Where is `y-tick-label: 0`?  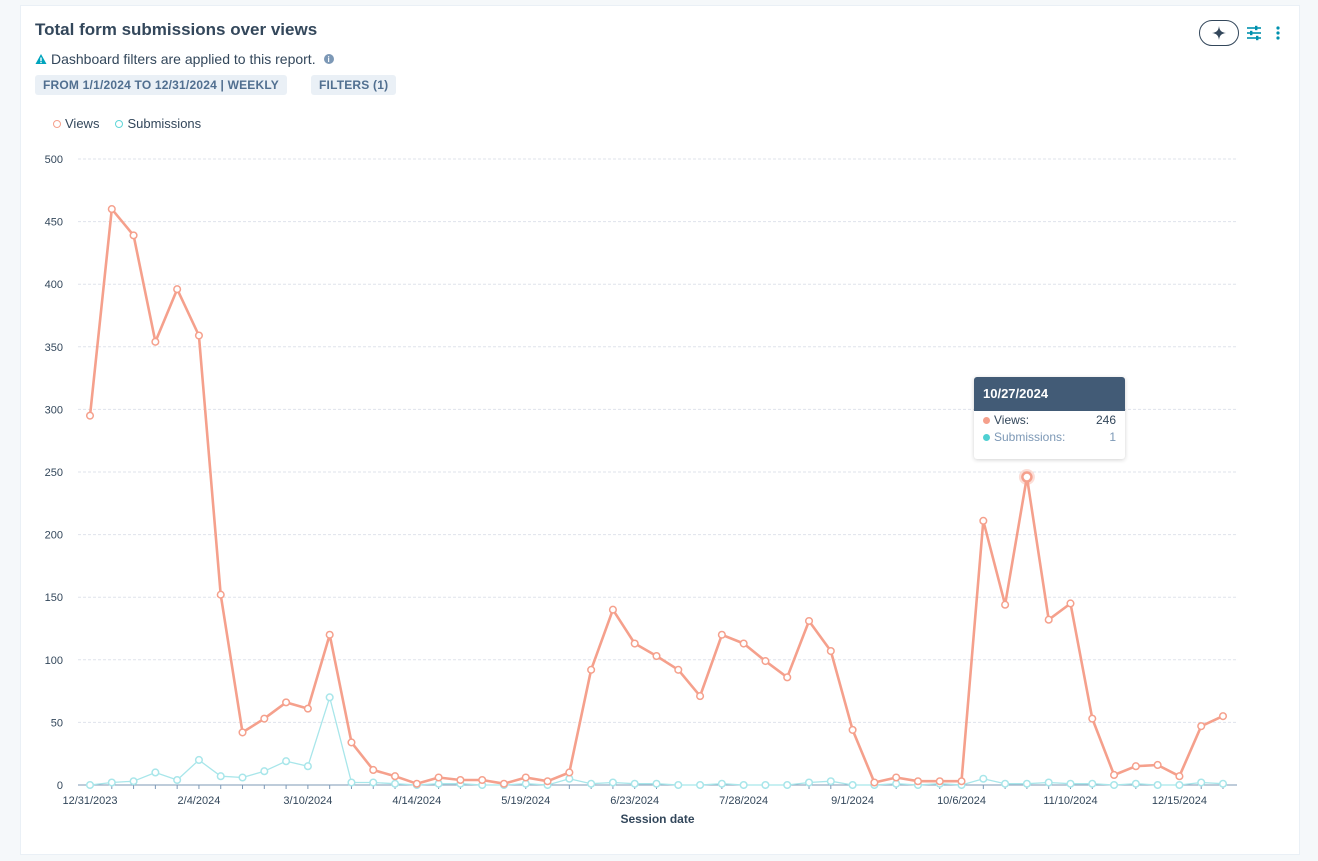 y-tick-label: 0 is located at coordinates (60, 786).